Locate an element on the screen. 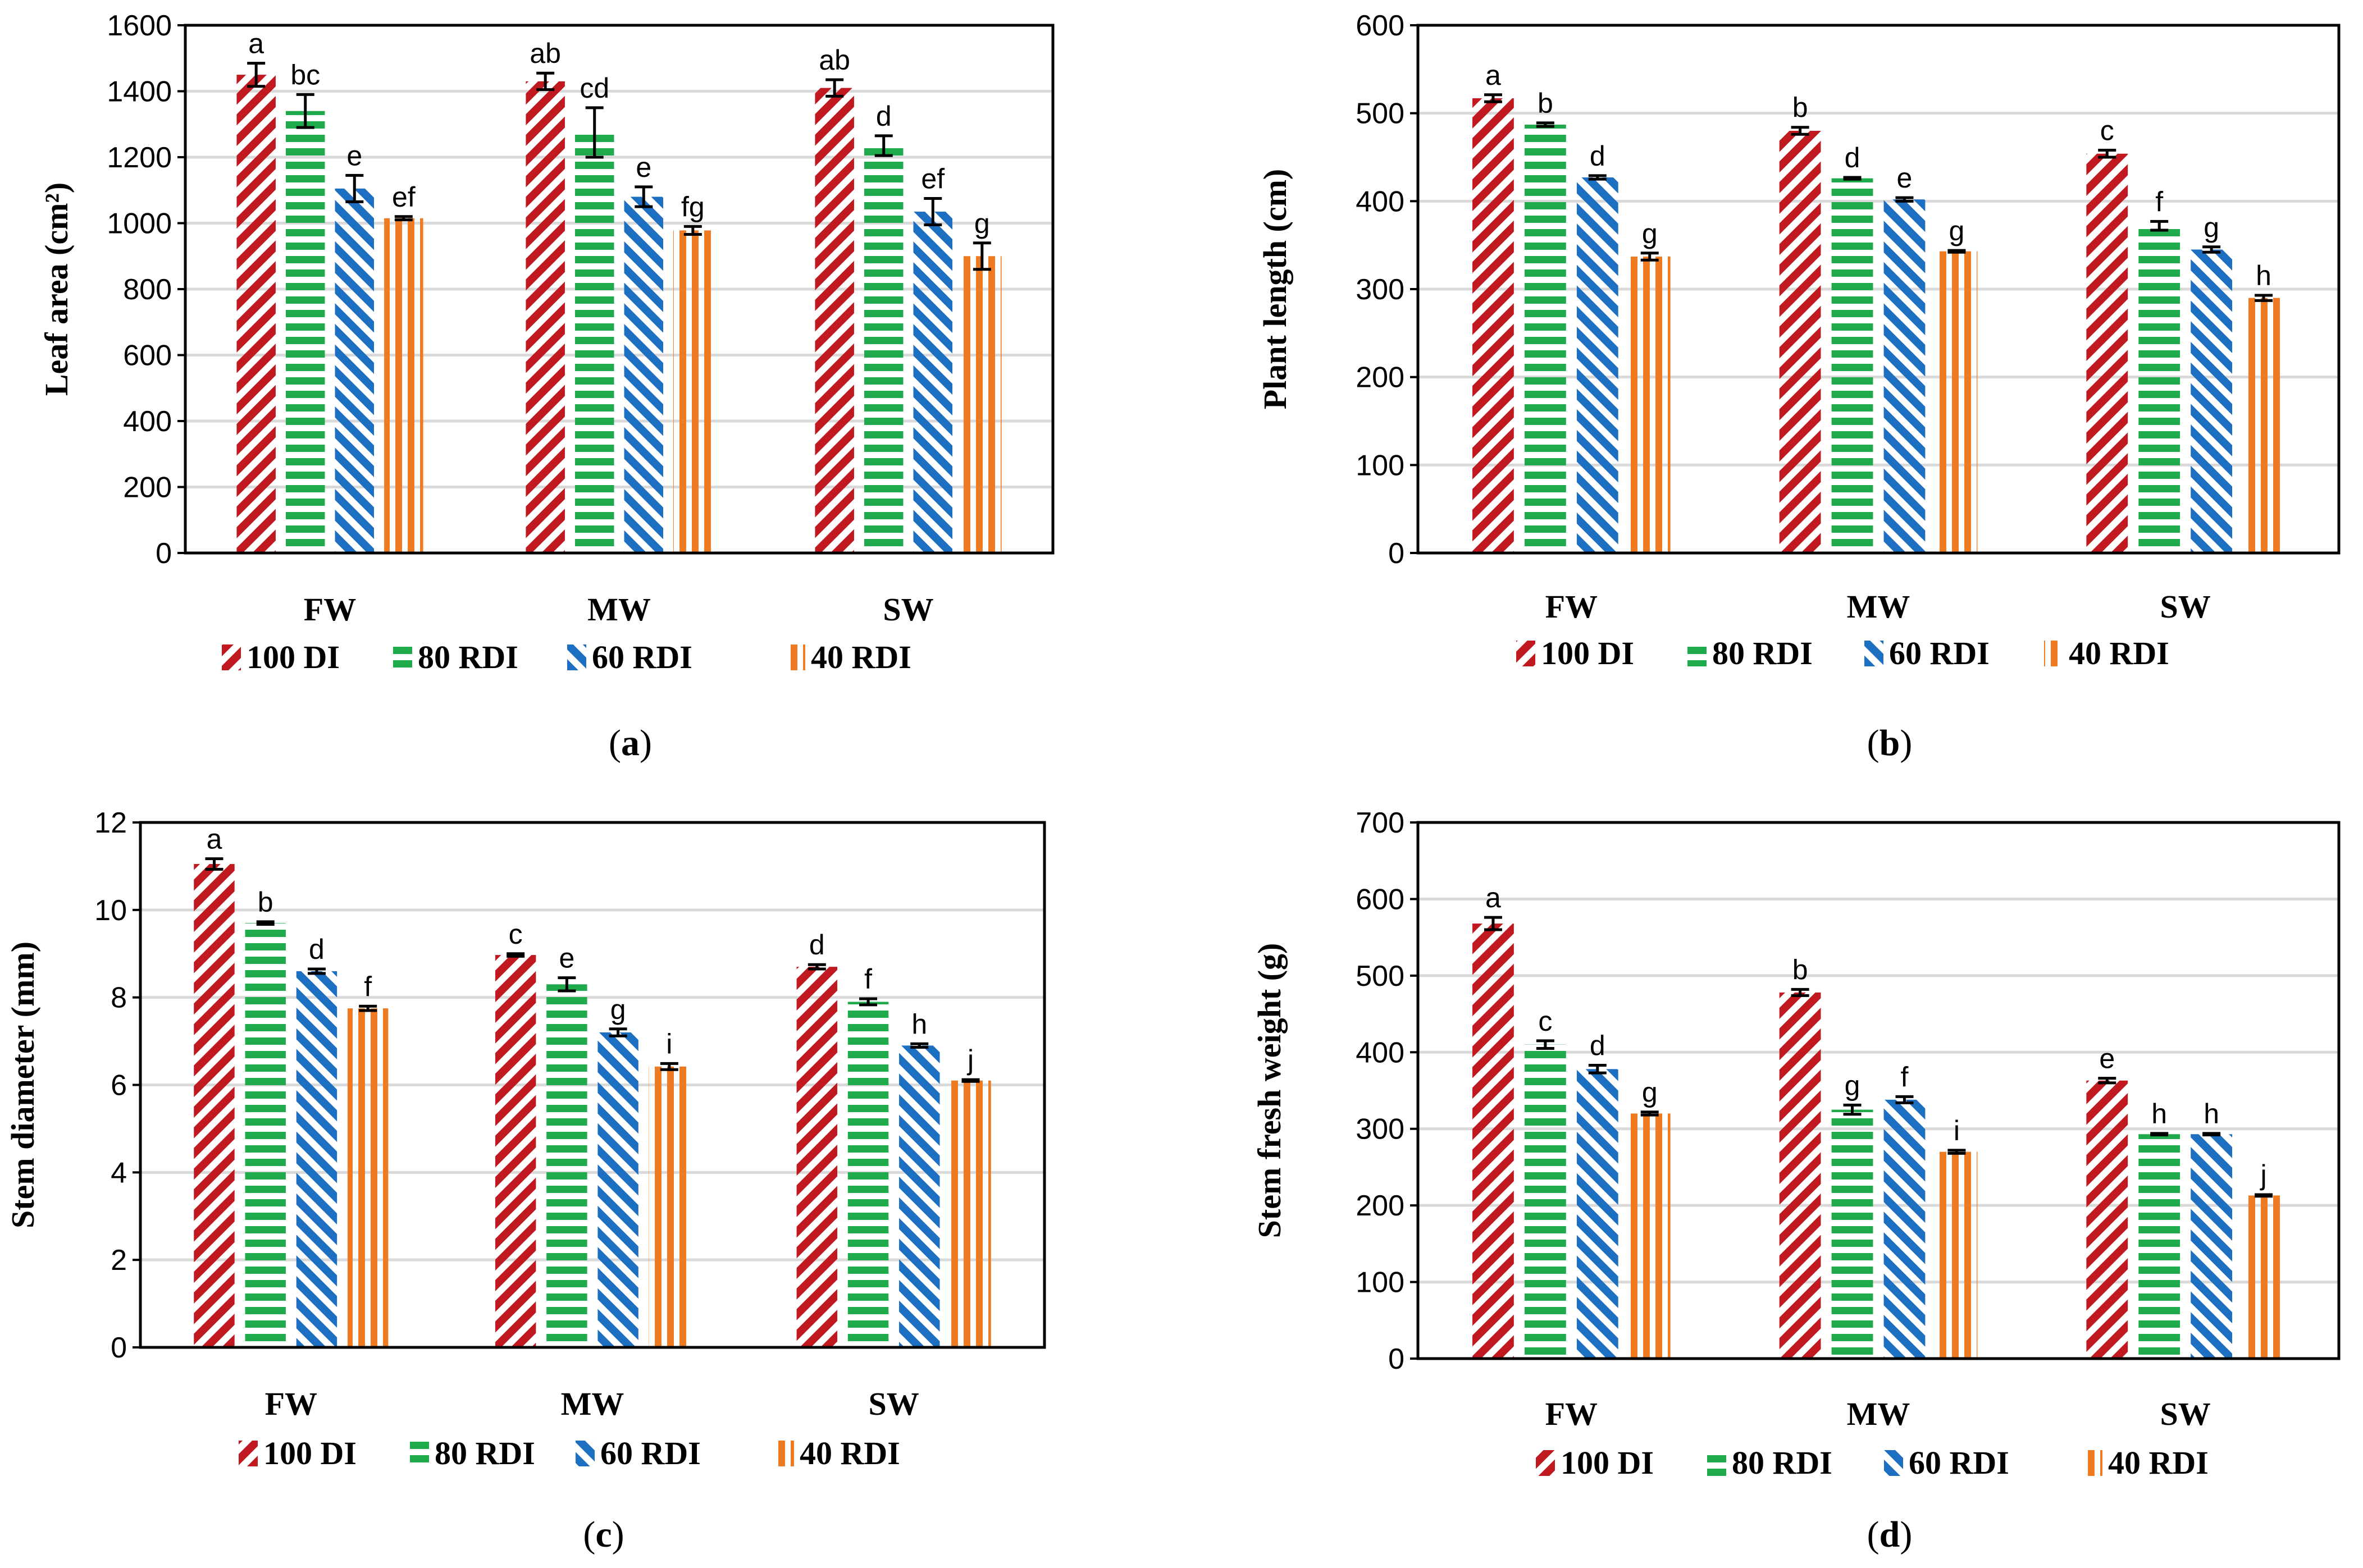  y-tick-label: 1200 is located at coordinates (139, 157).